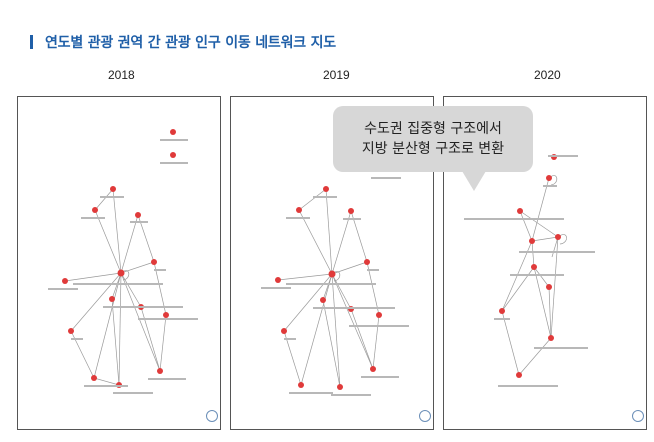 The width and height of the screenshot is (654, 442). I want to click on year-label-2019: 2019, so click(336, 75).